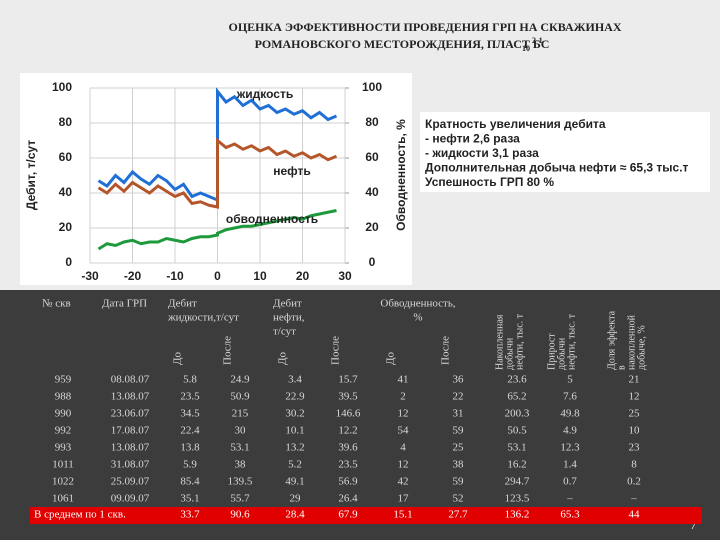 Image resolution: width=720 pixels, height=540 pixels. What do you see at coordinates (526, 48) in the screenshot?
I see `title-subscript: 10` at bounding box center [526, 48].